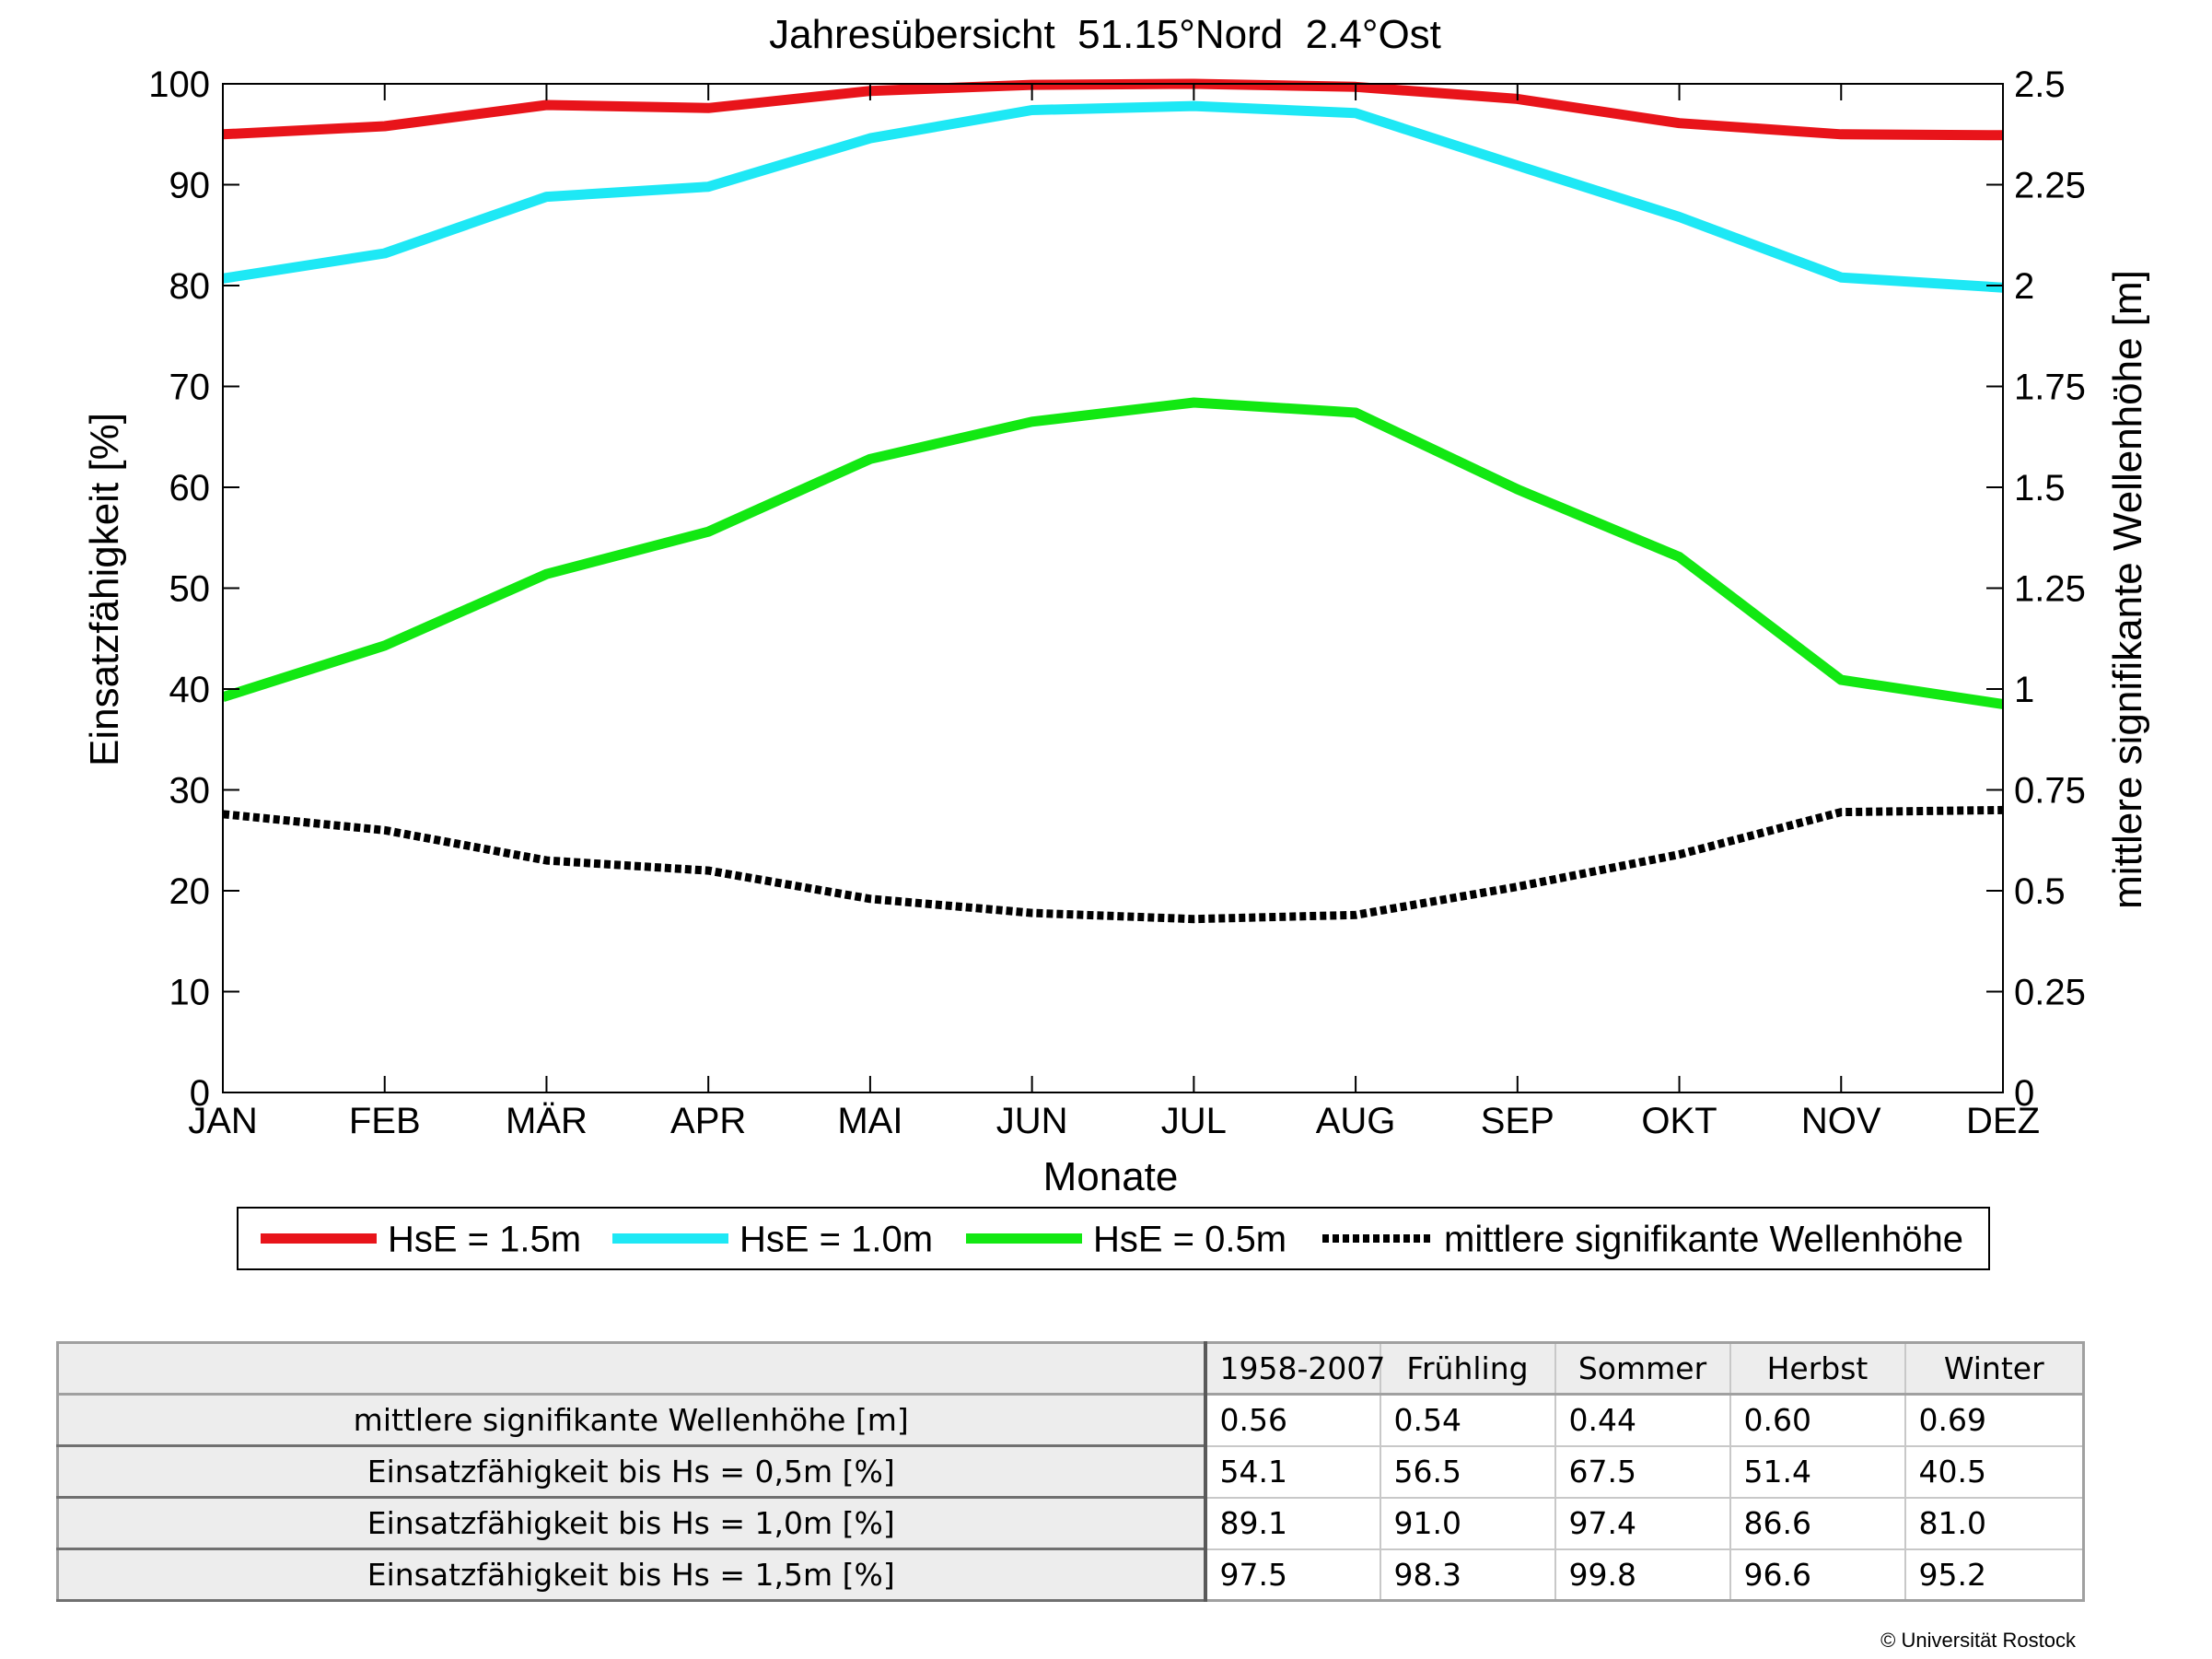 The width and height of the screenshot is (2212, 1659). Describe the element at coordinates (485, 1240) in the screenshot. I see `legend-label-1: HsE = 1.5m` at that location.